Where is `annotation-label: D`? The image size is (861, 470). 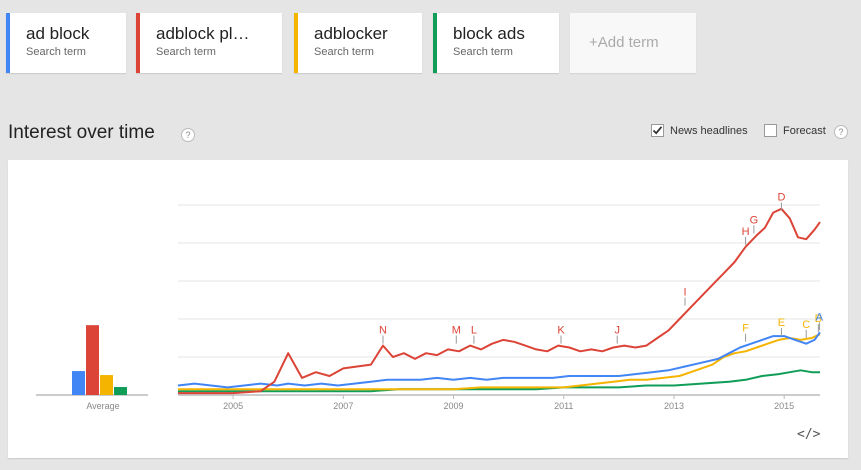
annotation-label: D is located at coordinates (781, 198).